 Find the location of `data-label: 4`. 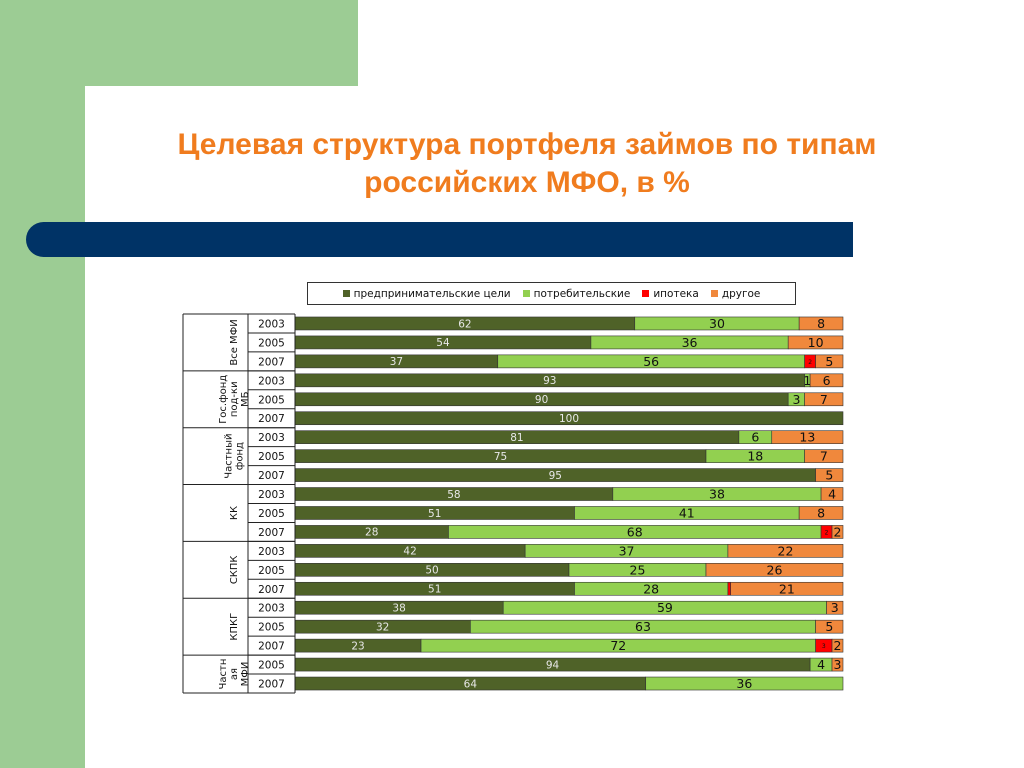

data-label: 4 is located at coordinates (821, 664).